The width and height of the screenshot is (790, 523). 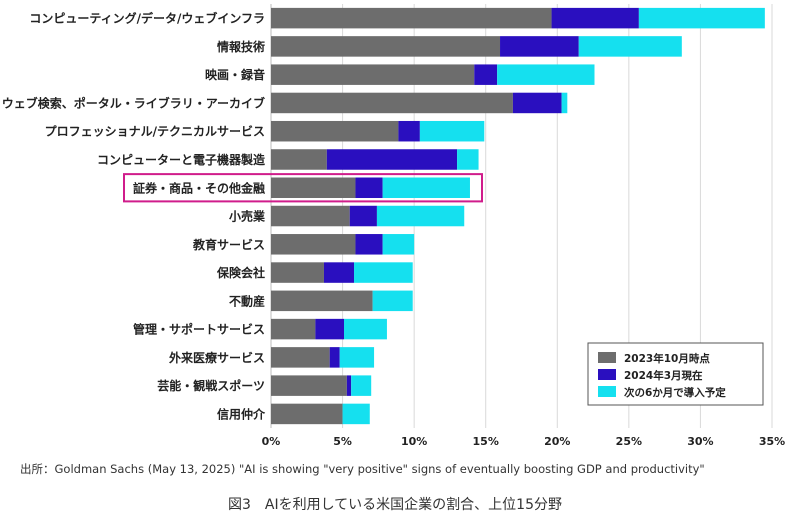 I want to click on category-label: 管理・サポートサービス, so click(x=199, y=329).